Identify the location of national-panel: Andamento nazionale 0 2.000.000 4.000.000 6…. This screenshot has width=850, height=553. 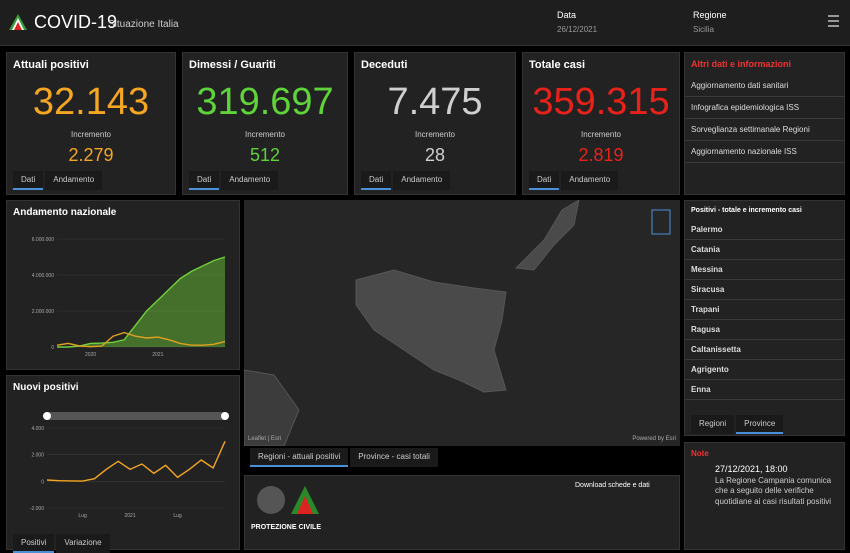
(123, 285).